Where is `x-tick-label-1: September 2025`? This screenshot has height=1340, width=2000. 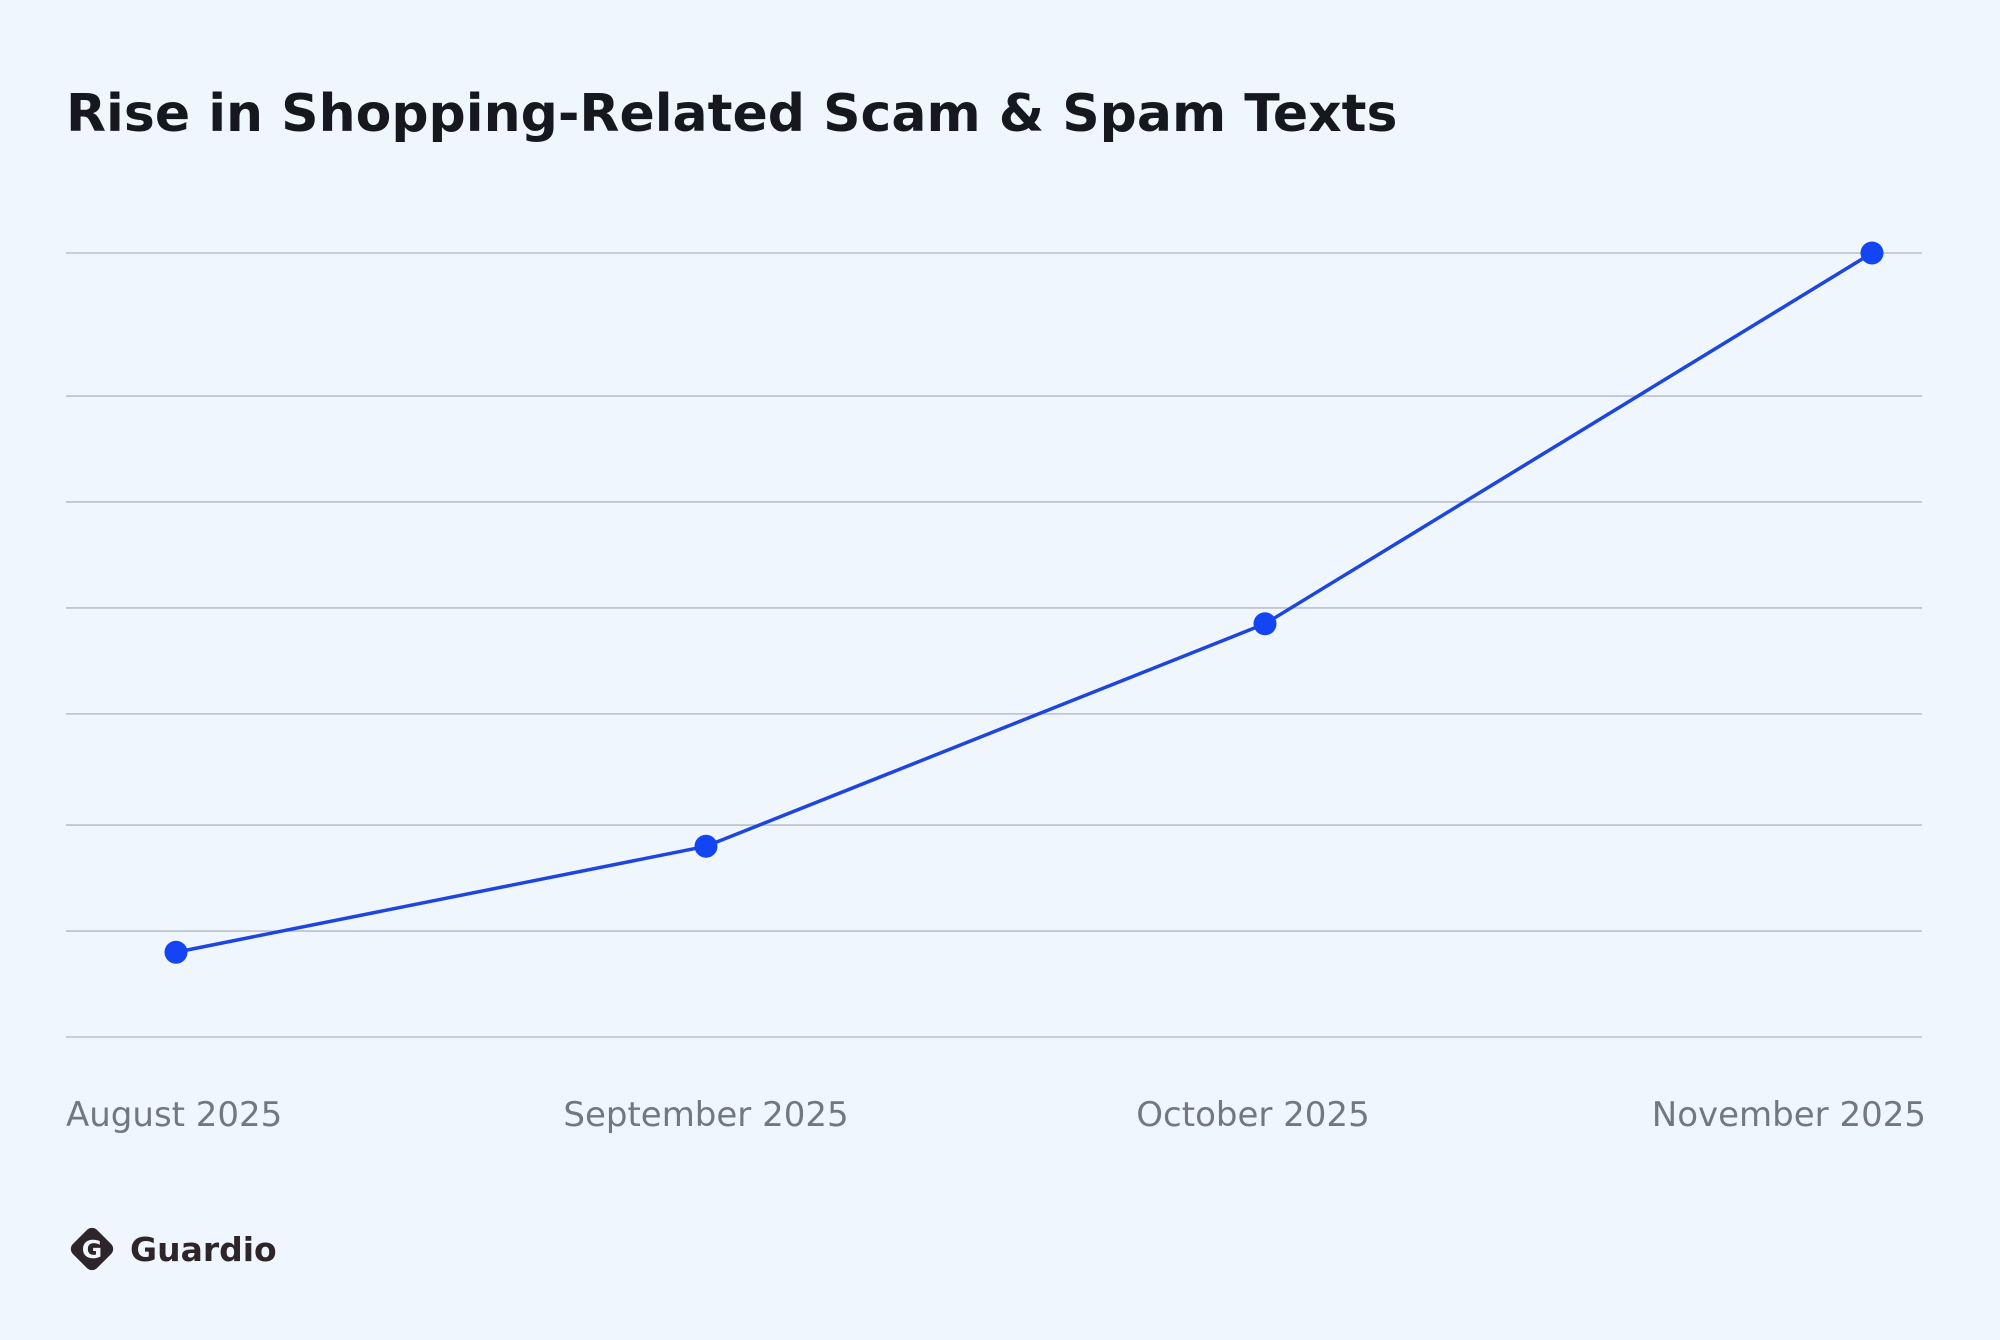
x-tick-label-1: September 2025 is located at coordinates (705, 1115).